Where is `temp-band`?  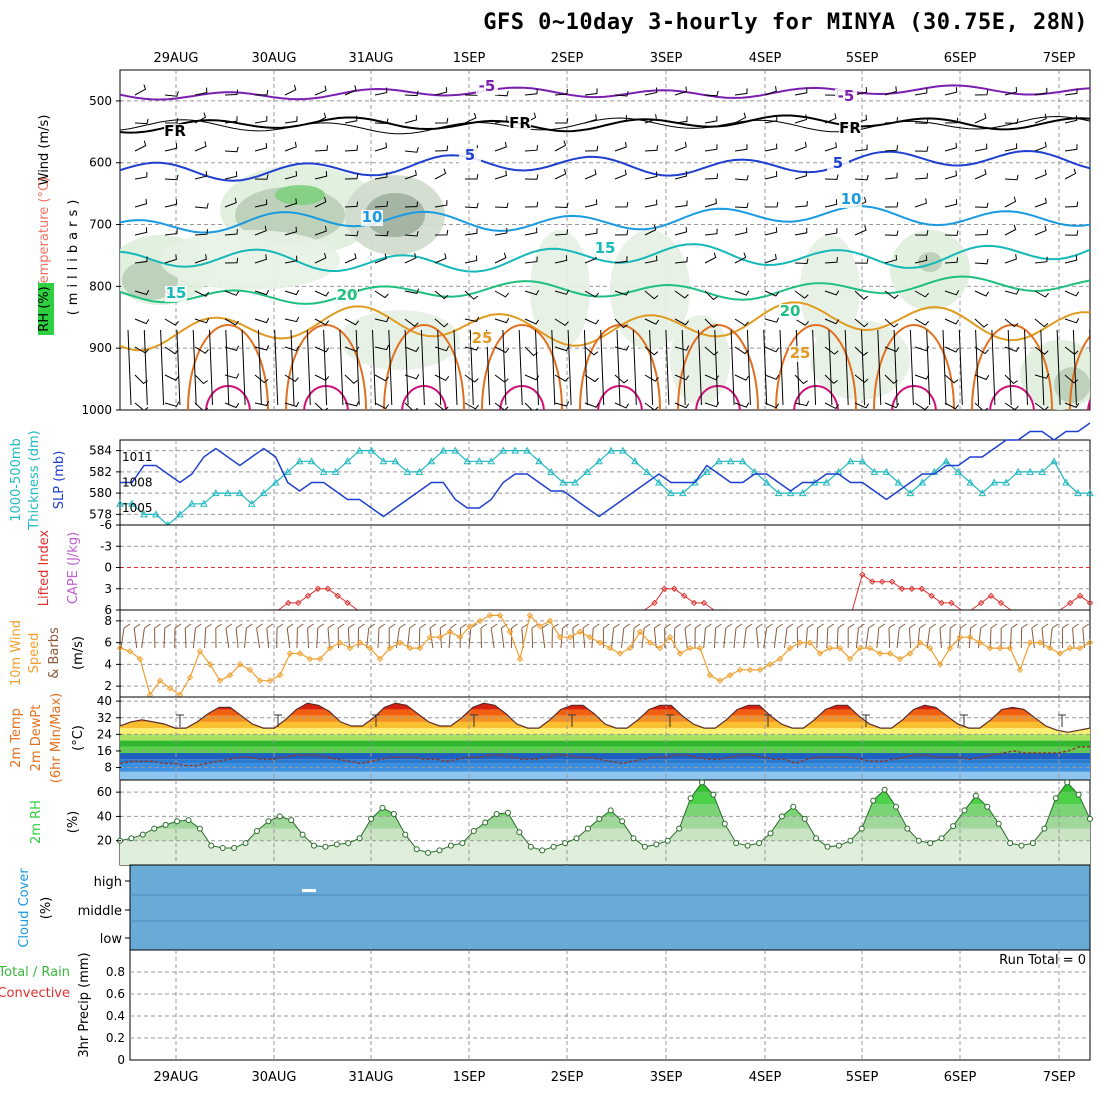 temp-band is located at coordinates (605, 737).